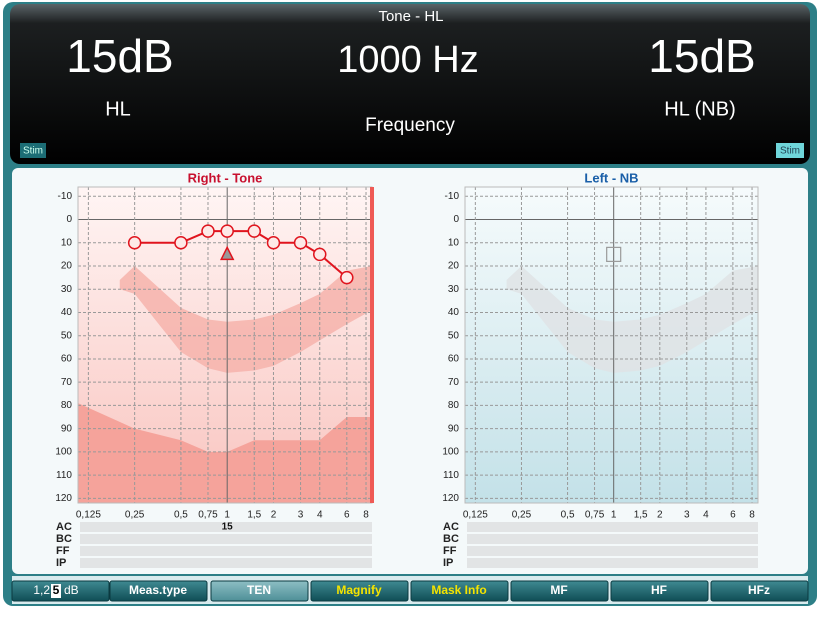  I want to click on chart-title: Left - NB, so click(611, 177).